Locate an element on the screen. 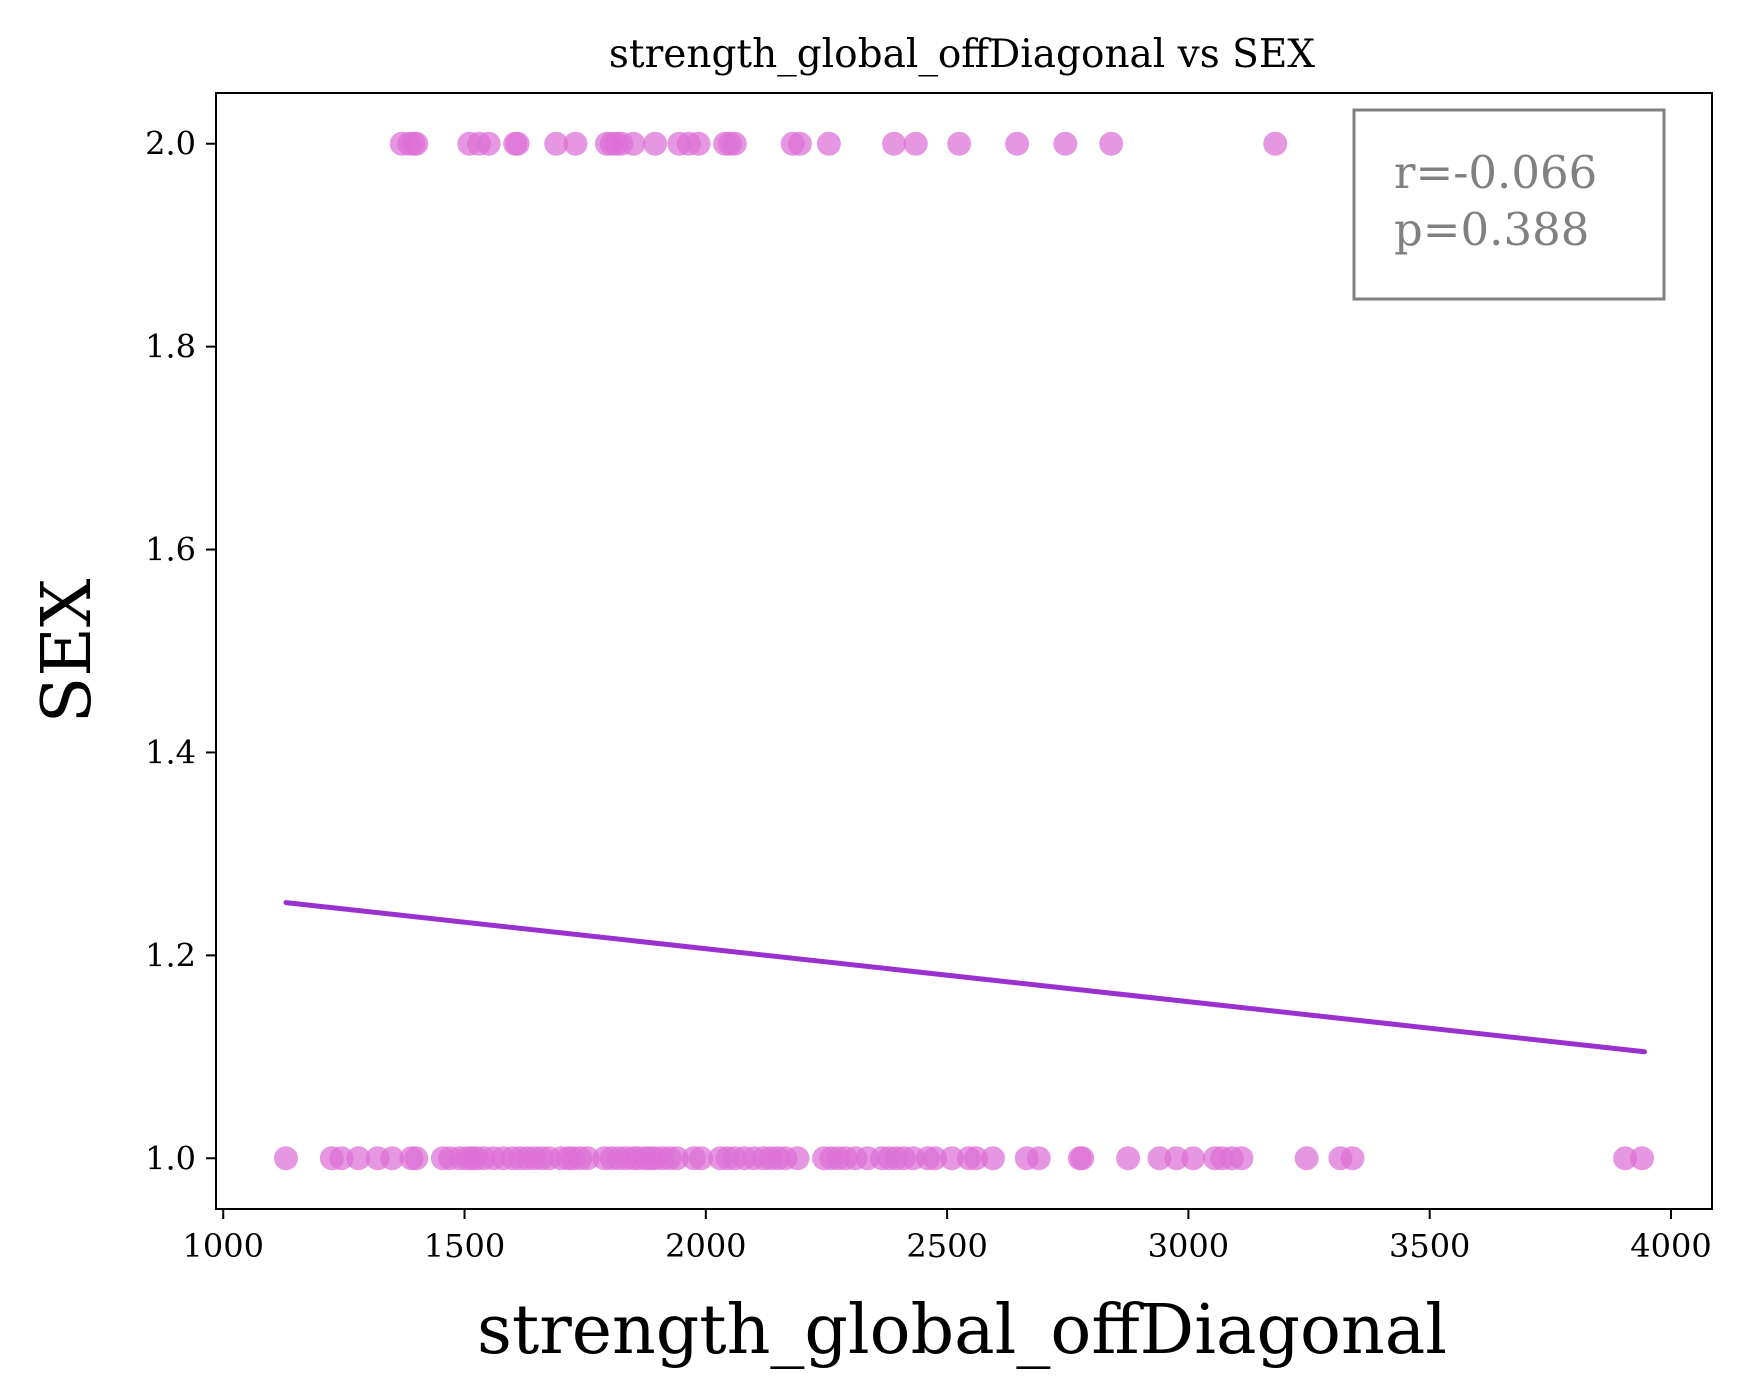  stats-box: r=-0.066 p=0.388 is located at coordinates (1509, 204).